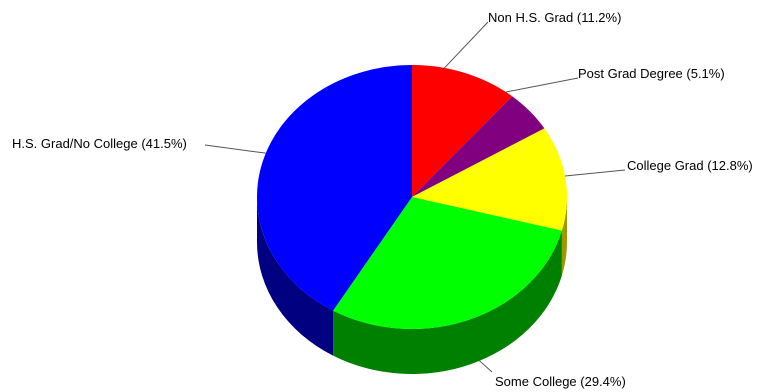  I want to click on leader-line-hs-grad-no-college, so click(235, 149).